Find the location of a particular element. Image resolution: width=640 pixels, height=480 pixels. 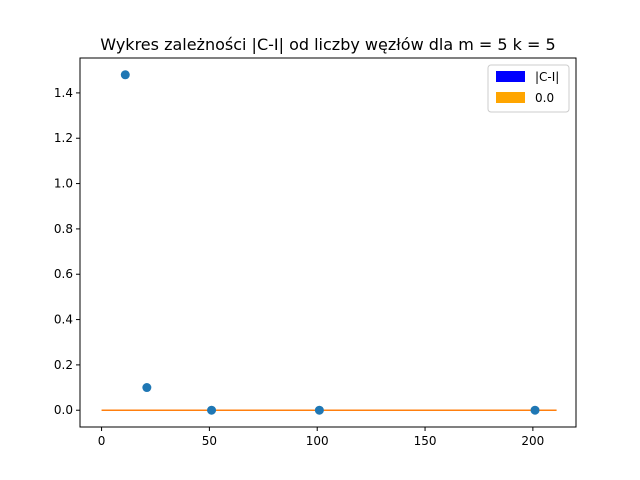

legend-label-1: 0.0 is located at coordinates (544, 98).